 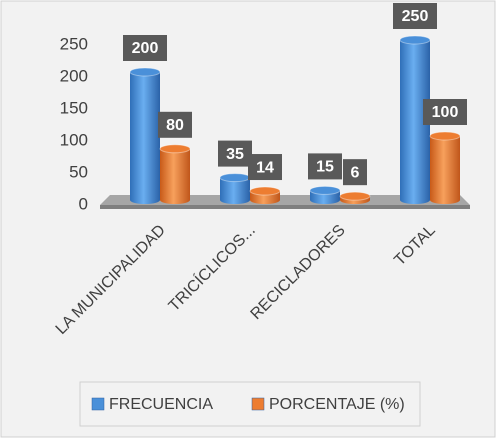 What do you see at coordinates (285, 200) in the screenshot?
I see `floor` at bounding box center [285, 200].